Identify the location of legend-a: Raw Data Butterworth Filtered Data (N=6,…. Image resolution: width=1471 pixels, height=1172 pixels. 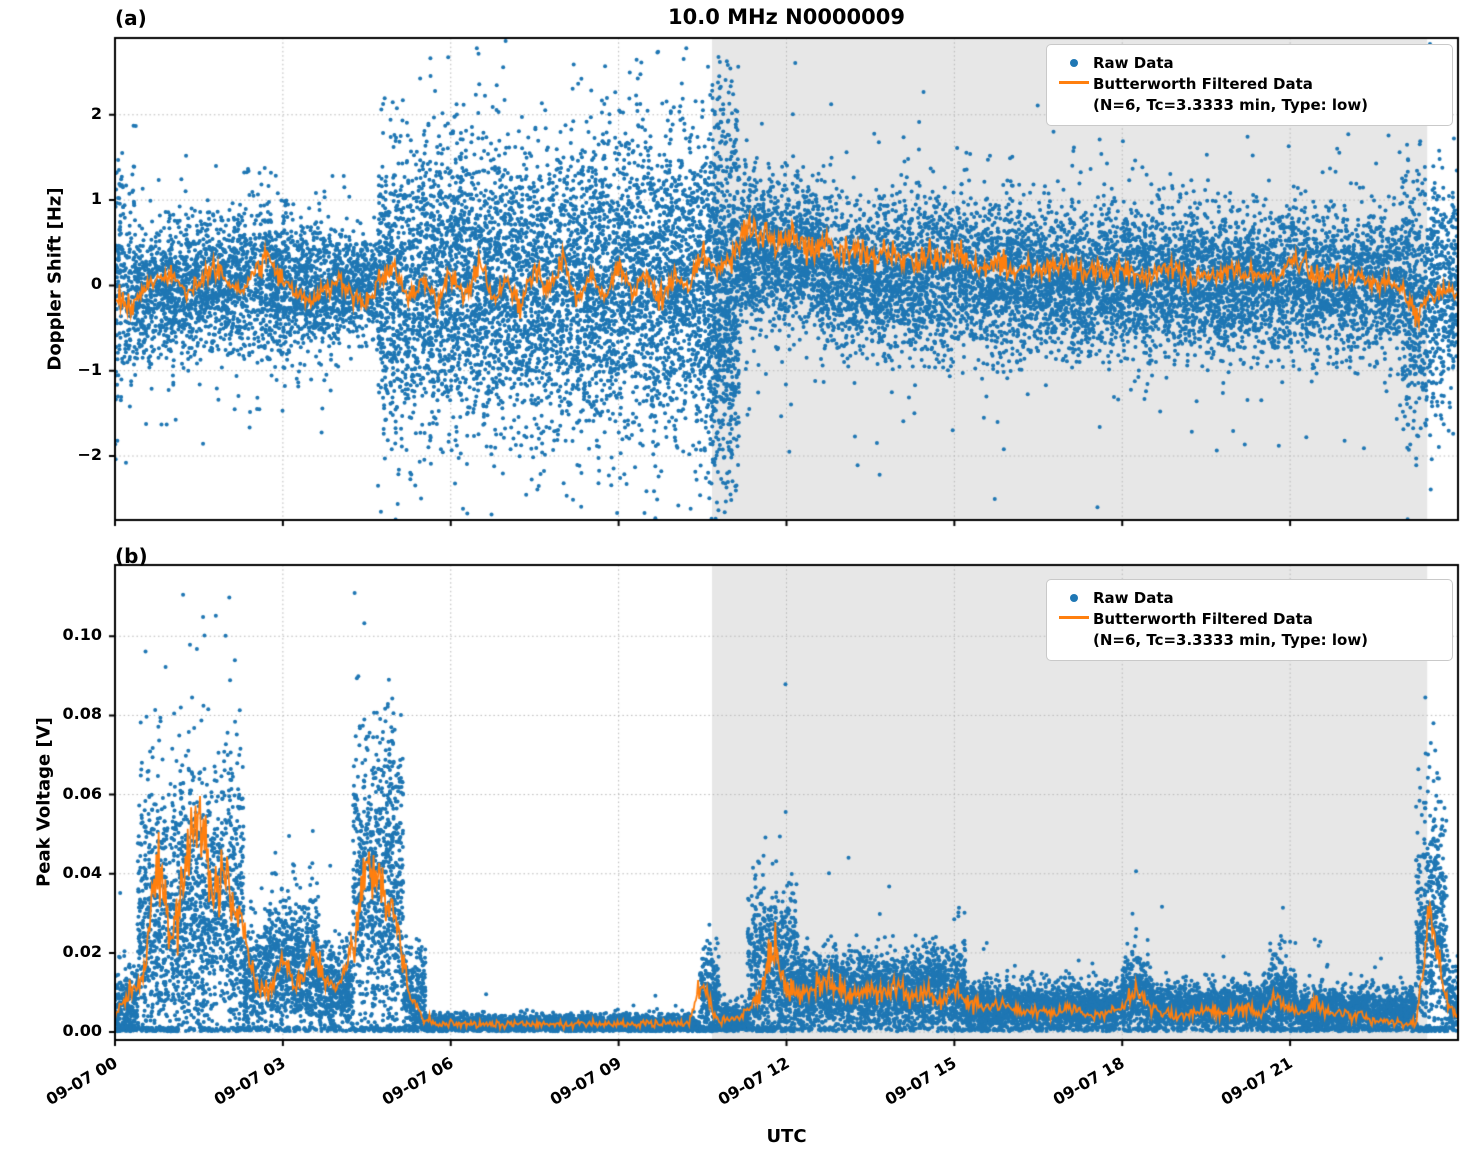
(1249, 85).